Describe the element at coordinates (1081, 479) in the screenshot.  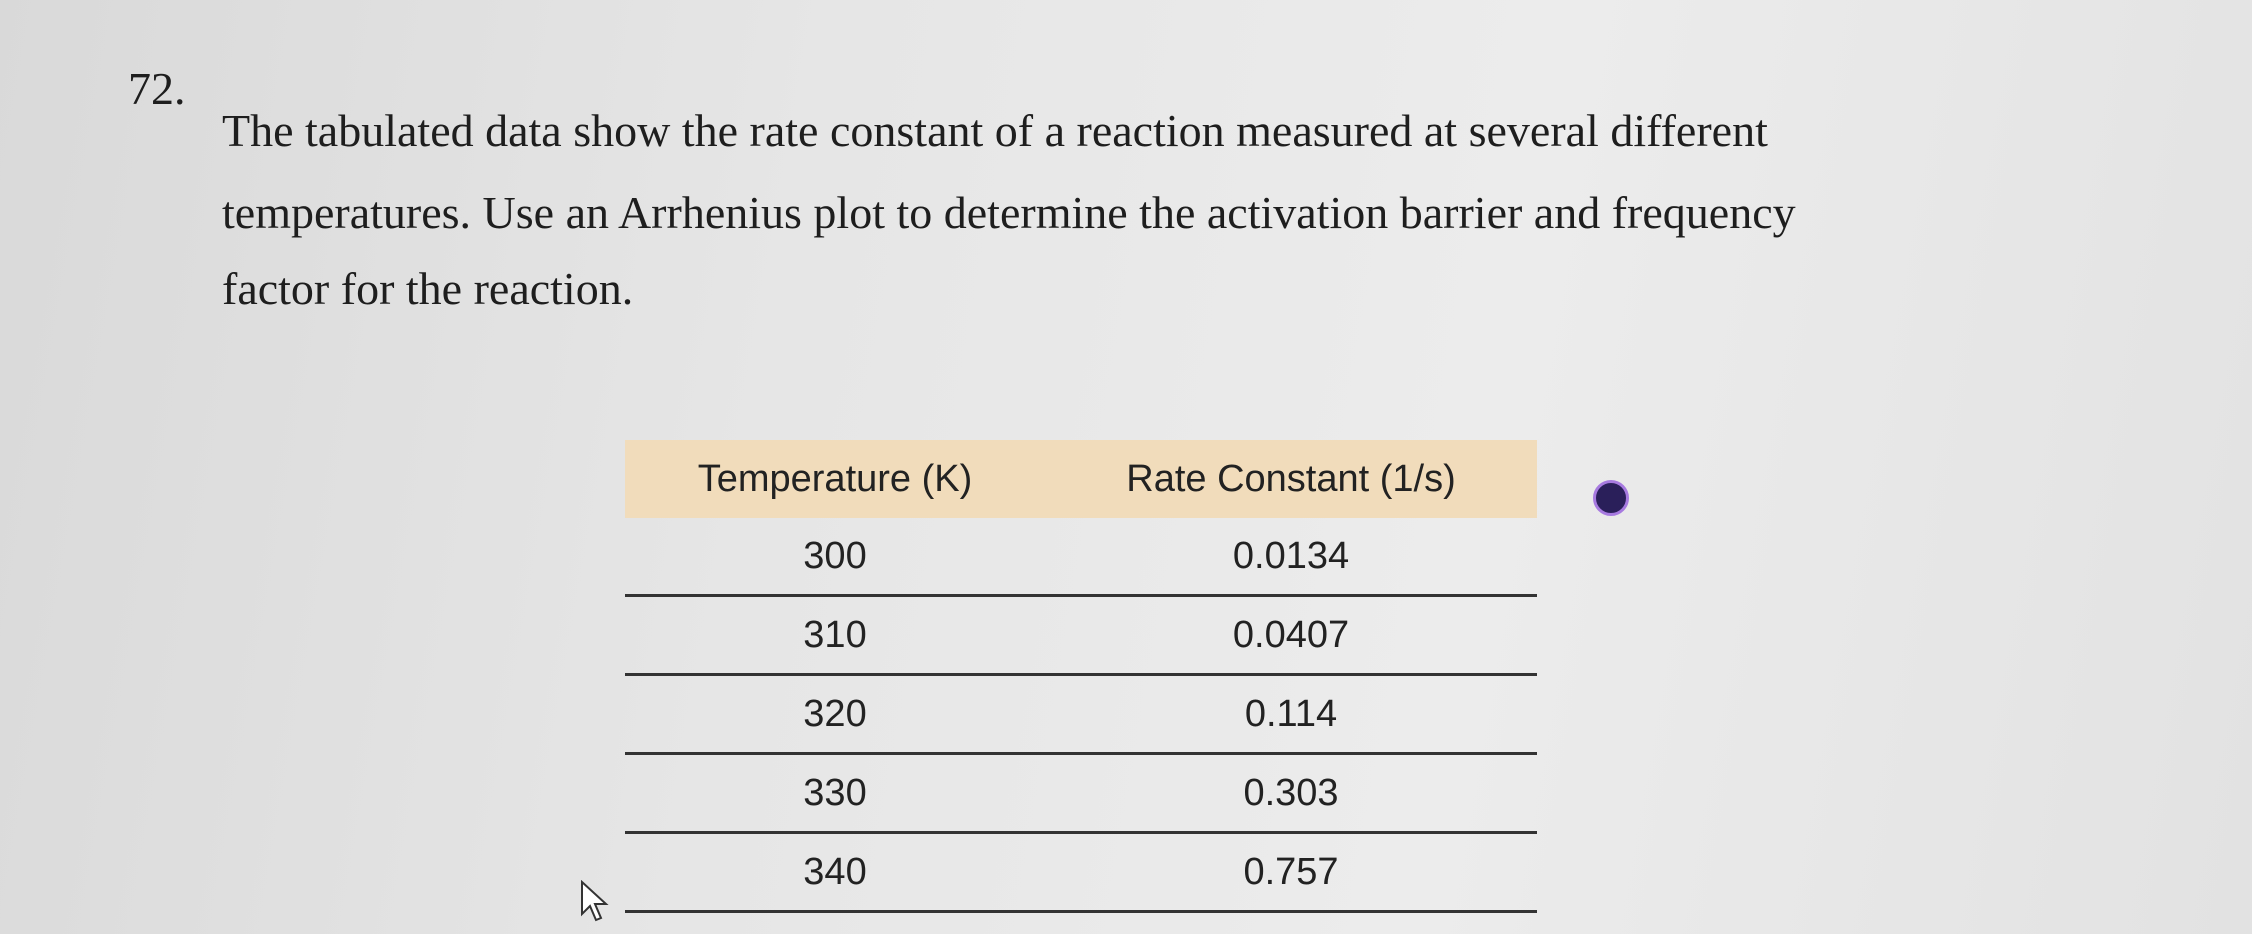
I see `table-header: Temperature (K) Rate Constant (1/s)` at that location.